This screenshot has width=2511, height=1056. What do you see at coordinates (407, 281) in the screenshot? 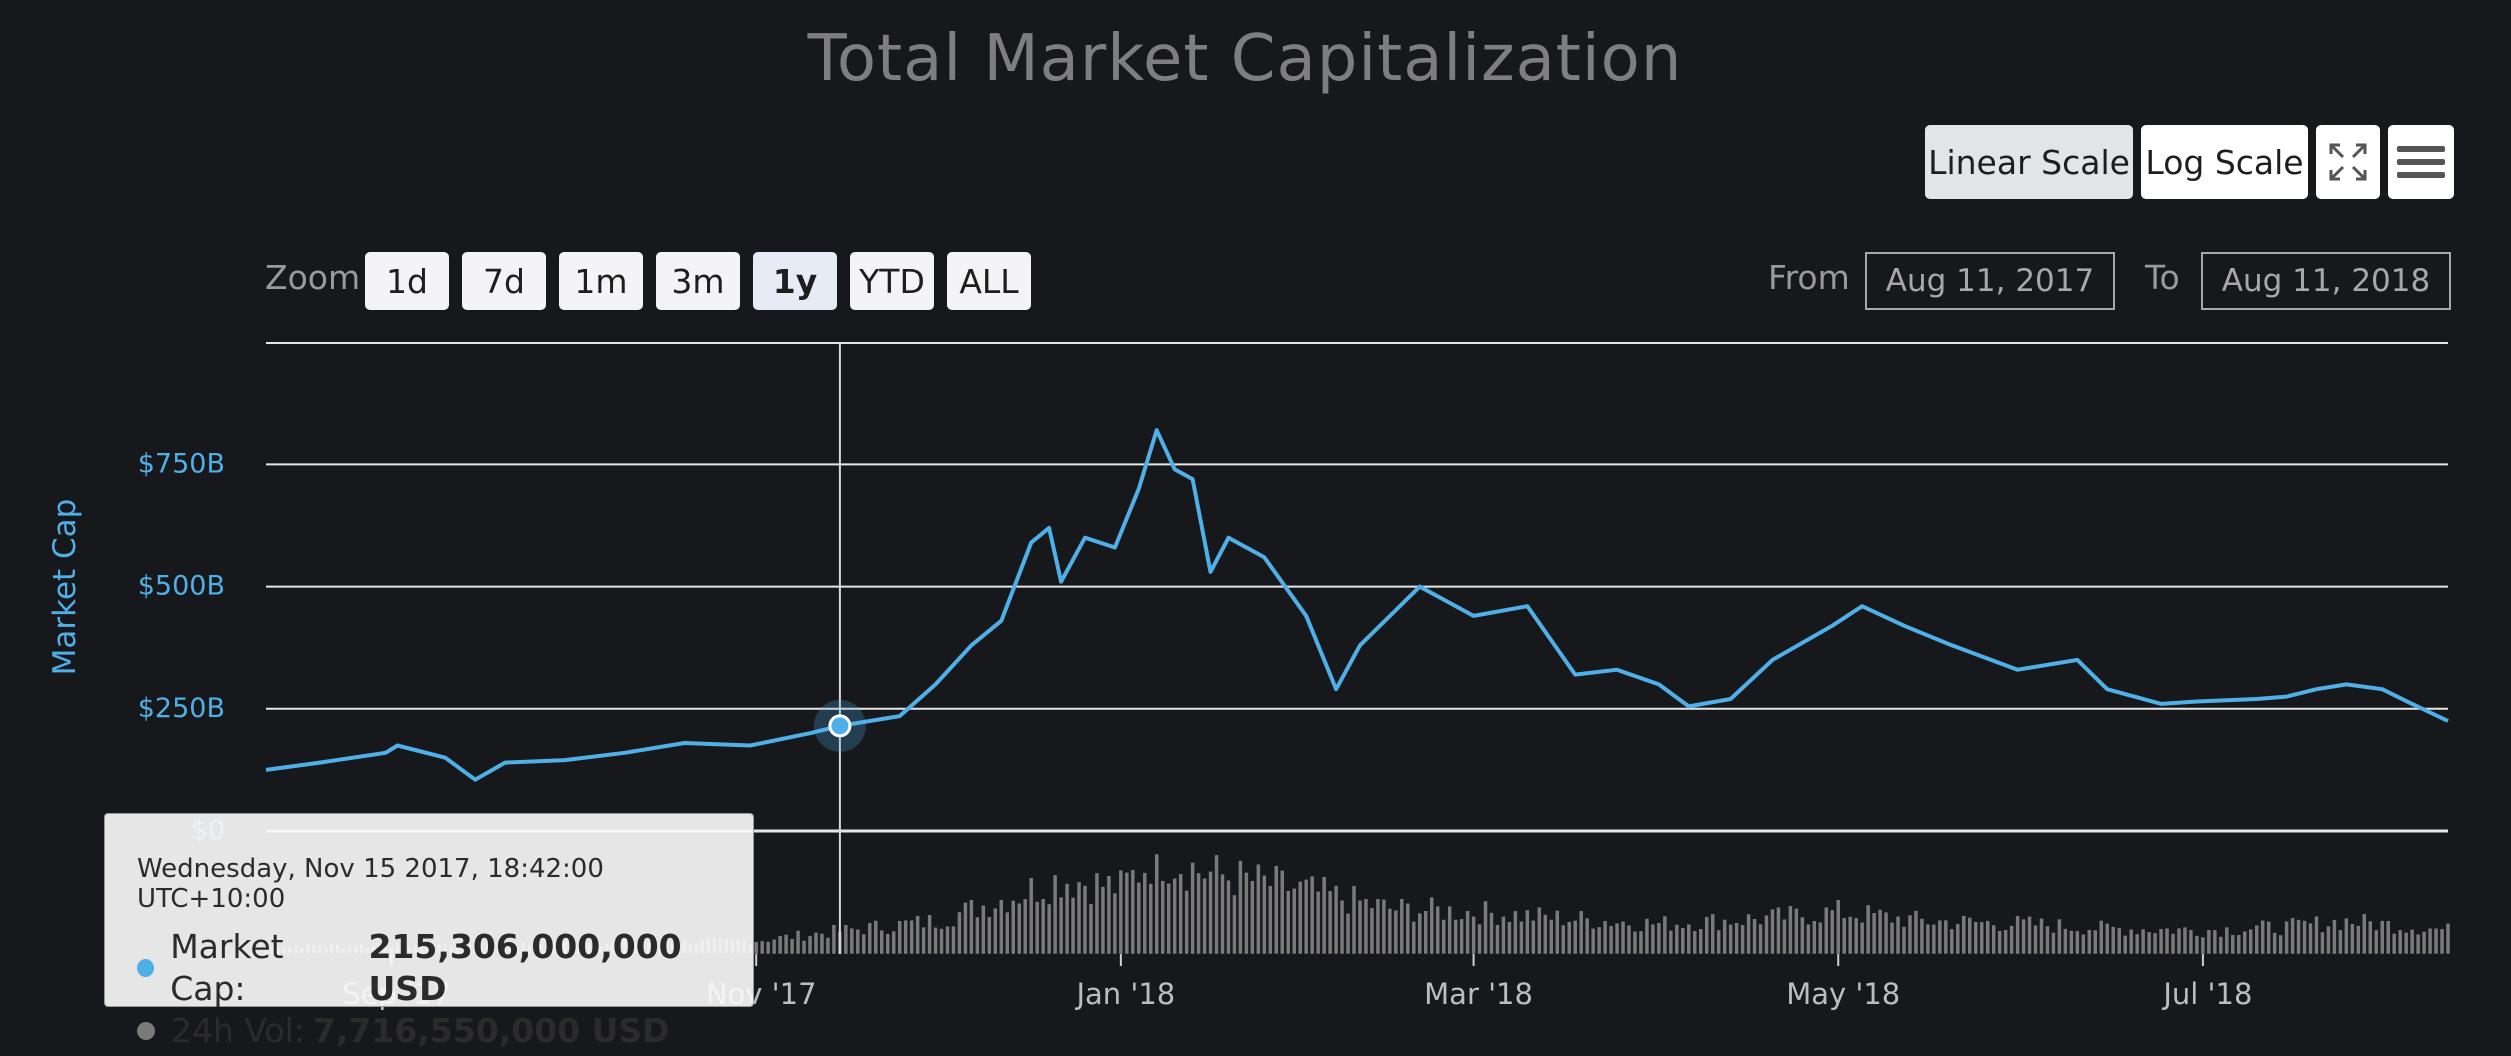
I see `zoom-button-1d: 1d` at bounding box center [407, 281].